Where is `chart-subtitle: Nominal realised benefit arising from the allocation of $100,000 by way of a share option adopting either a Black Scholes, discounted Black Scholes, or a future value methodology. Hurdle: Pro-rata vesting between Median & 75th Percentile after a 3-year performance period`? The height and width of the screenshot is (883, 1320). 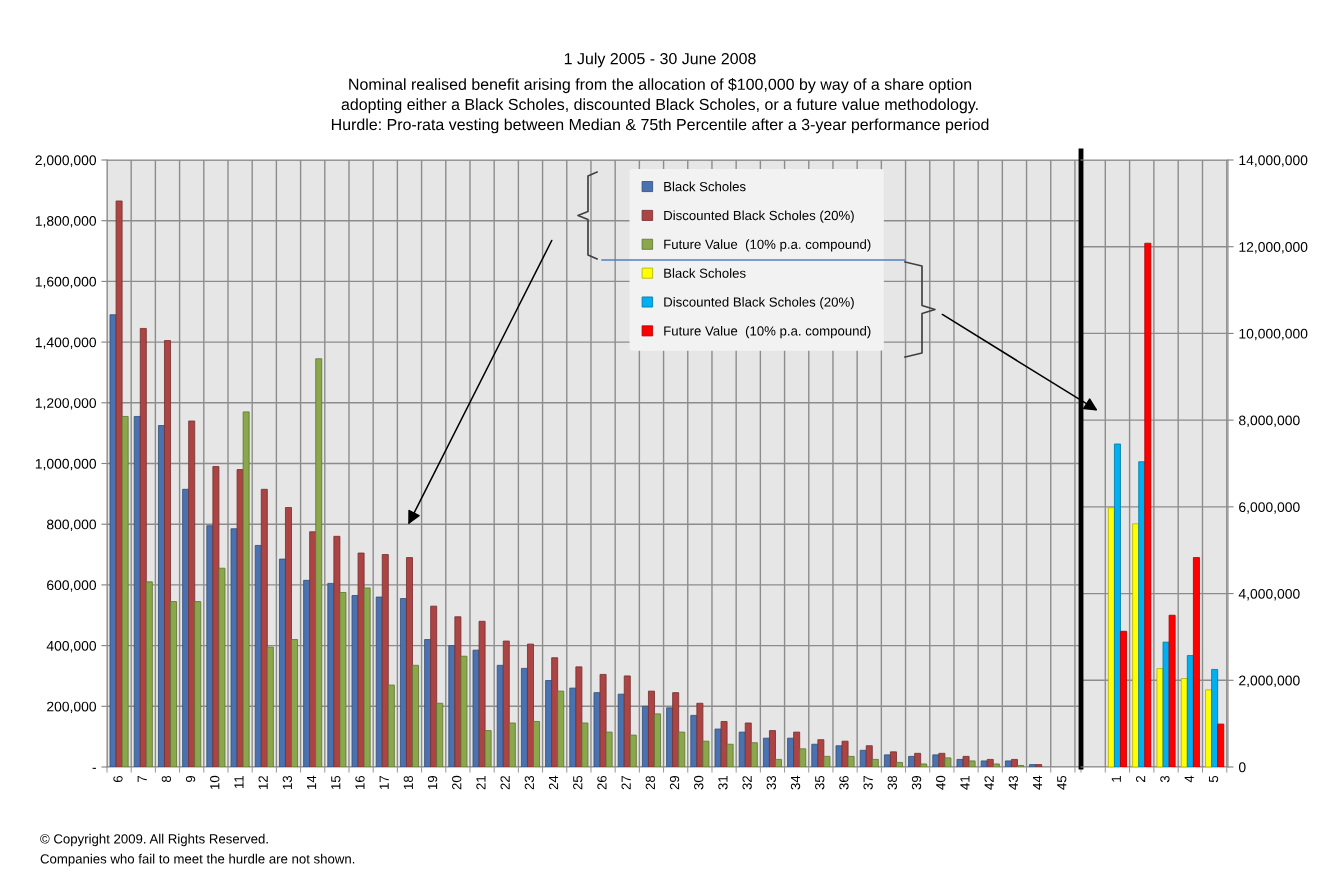 chart-subtitle: Nominal realised benefit arising from the allocation of $100,000 by way of a share option adopting either a Black Scholes, discounted Black Scholes, or a future value methodology. Hurdle: Pro-rata vesting between Median & 75th Percentile after a 3-year performance period is located at coordinates (660, 106).